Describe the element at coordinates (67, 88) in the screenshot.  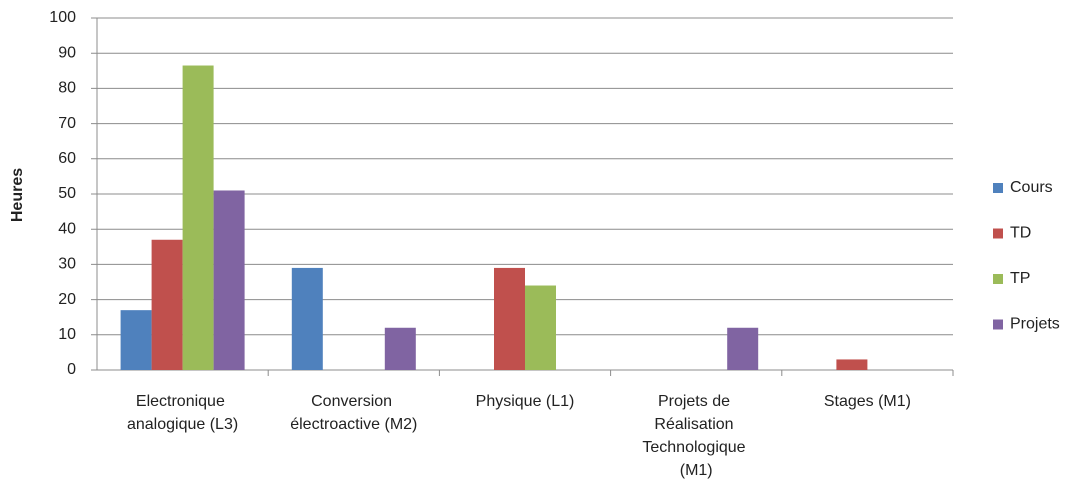
I see `y-tick-label: 80` at that location.